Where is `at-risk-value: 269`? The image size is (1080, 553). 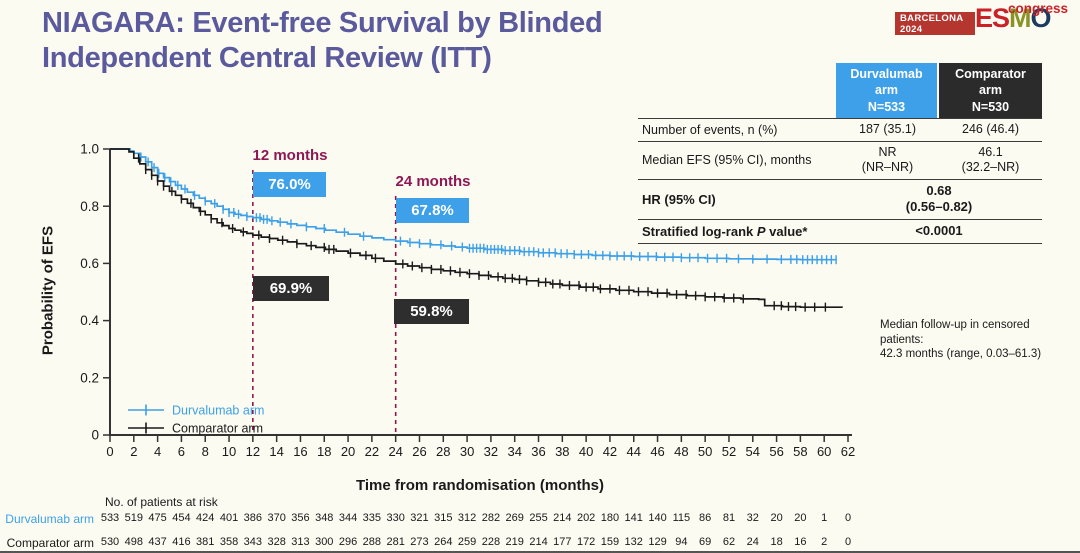
at-risk-value: 269 is located at coordinates (514, 518).